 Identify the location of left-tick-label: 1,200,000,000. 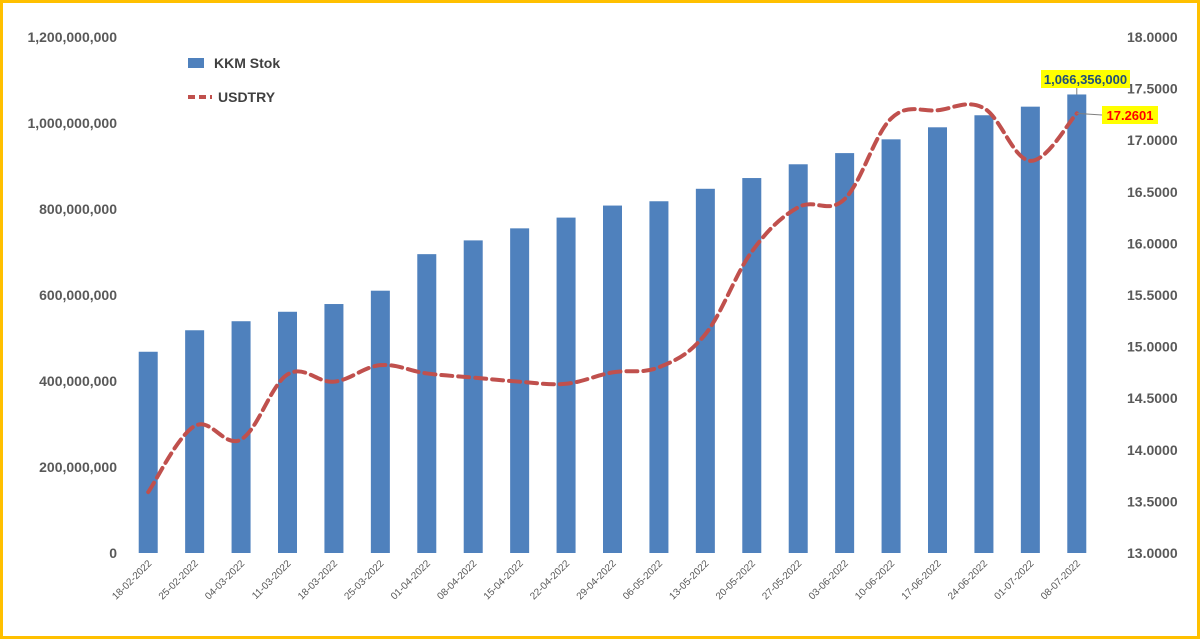
(72, 37).